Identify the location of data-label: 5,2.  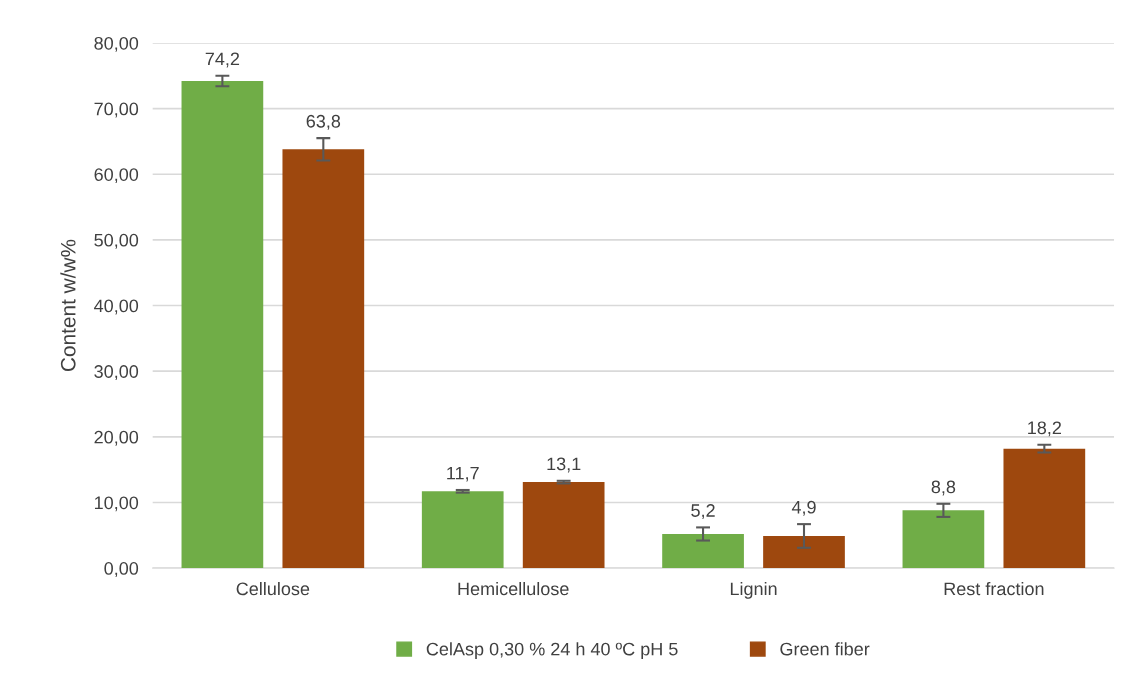
(703, 512).